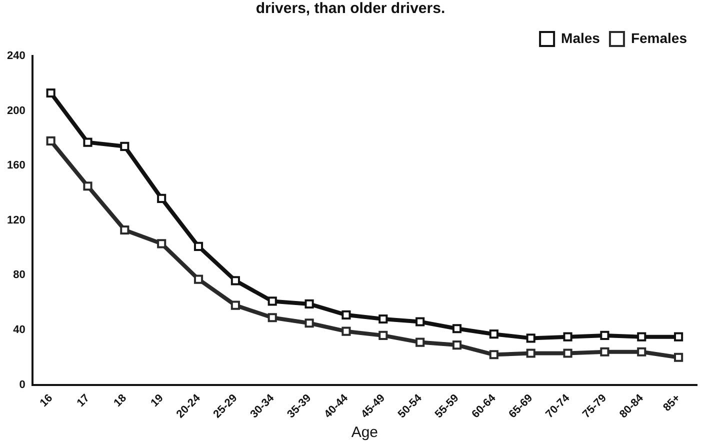 Image resolution: width=707 pixels, height=442 pixels. Describe the element at coordinates (364, 433) in the screenshot. I see `x-axis-title: Age` at that location.